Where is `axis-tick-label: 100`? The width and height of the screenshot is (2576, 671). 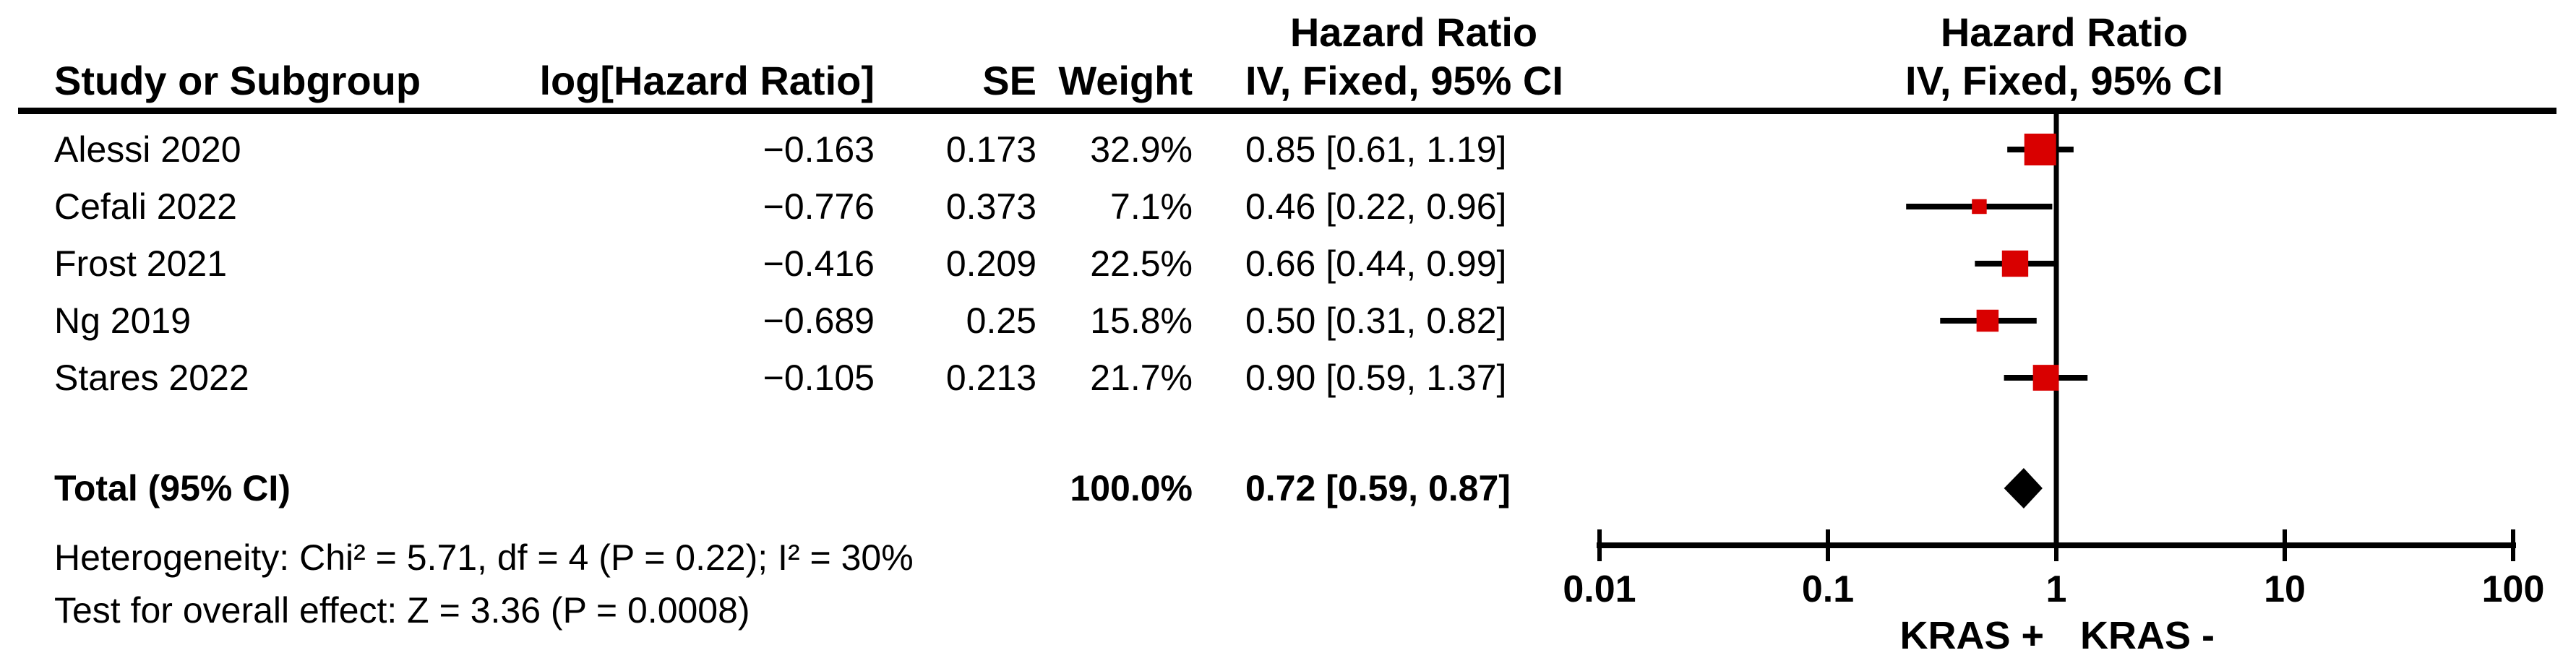 axis-tick-label: 100 is located at coordinates (2514, 589).